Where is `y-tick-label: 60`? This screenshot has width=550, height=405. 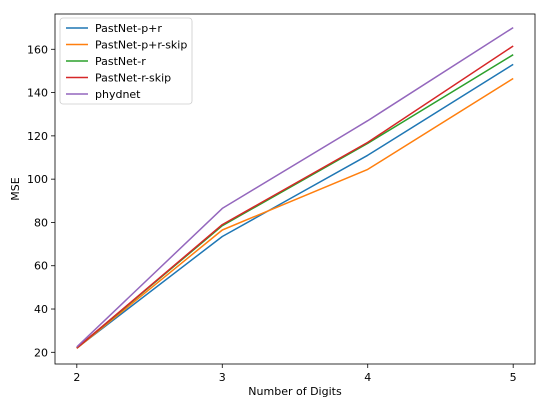 y-tick-label: 60 is located at coordinates (41, 266).